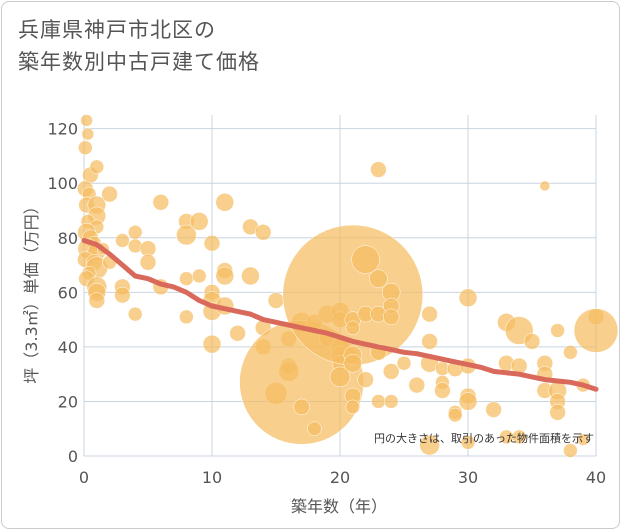 This screenshot has height=530, width=621. I want to click on y-tick-label: 80, so click(68, 238).